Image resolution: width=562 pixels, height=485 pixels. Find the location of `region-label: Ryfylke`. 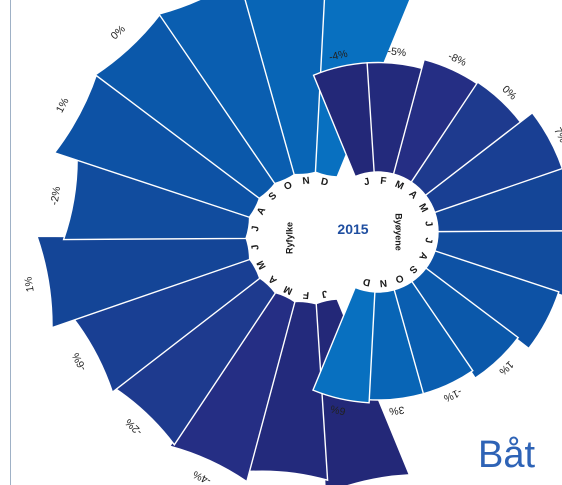

region-label: Ryfylke is located at coordinates (289, 238).